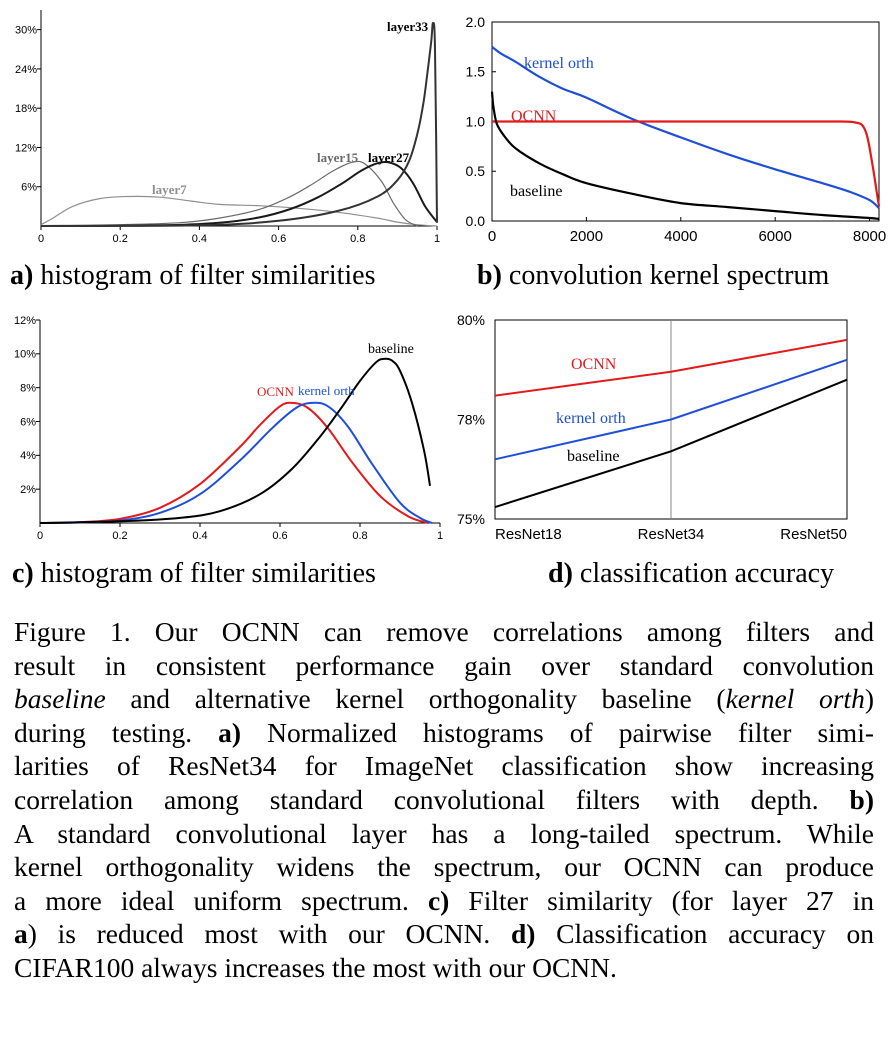  Describe the element at coordinates (476, 121) in the screenshot. I see `y-tick-label-1-0: 1.0` at that location.